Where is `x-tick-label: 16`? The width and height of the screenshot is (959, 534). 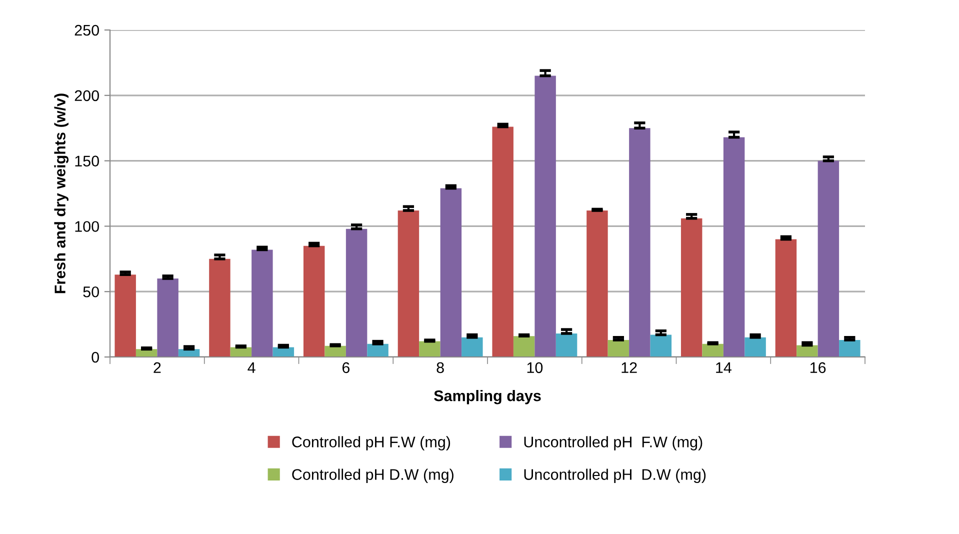
x-tick-label: 16 is located at coordinates (818, 368).